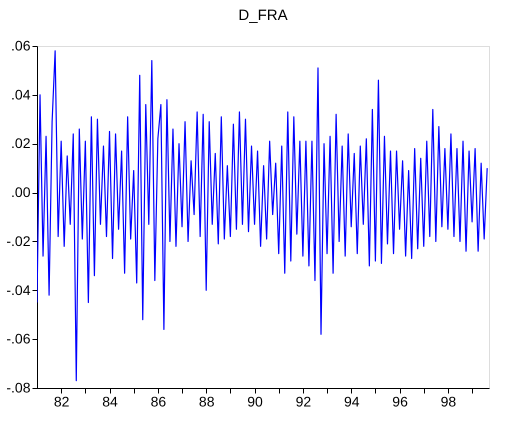 This screenshot has width=510, height=429. I want to click on y-tick-label: .06, so click(21, 46).